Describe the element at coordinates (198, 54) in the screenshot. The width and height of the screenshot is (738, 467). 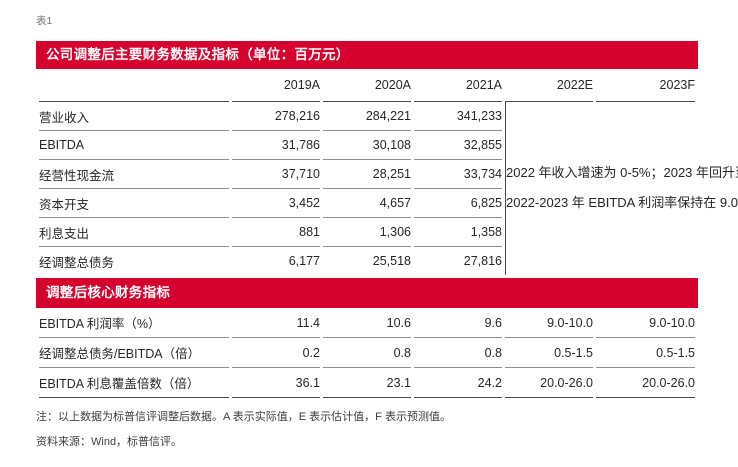
I see `section1-title: 公司调整后主要财务数据及指标（单位：百万元）` at that location.